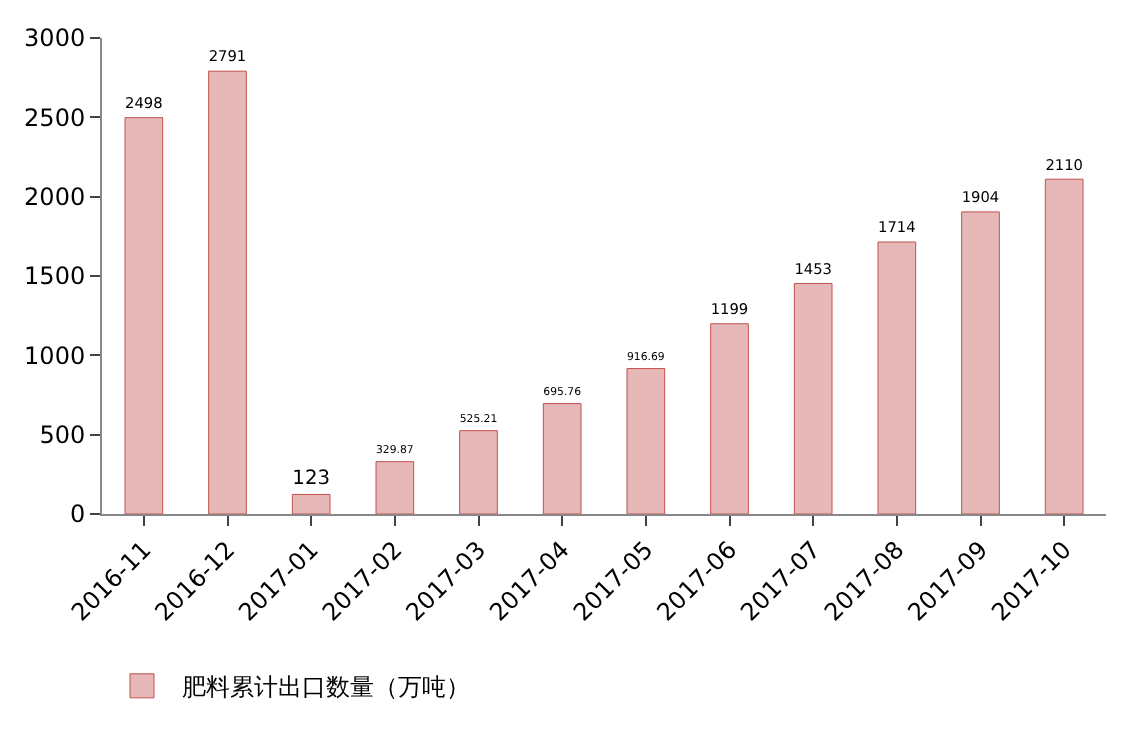  Describe the element at coordinates (77, 514) in the screenshot. I see `y-tick-label: 0` at that location.